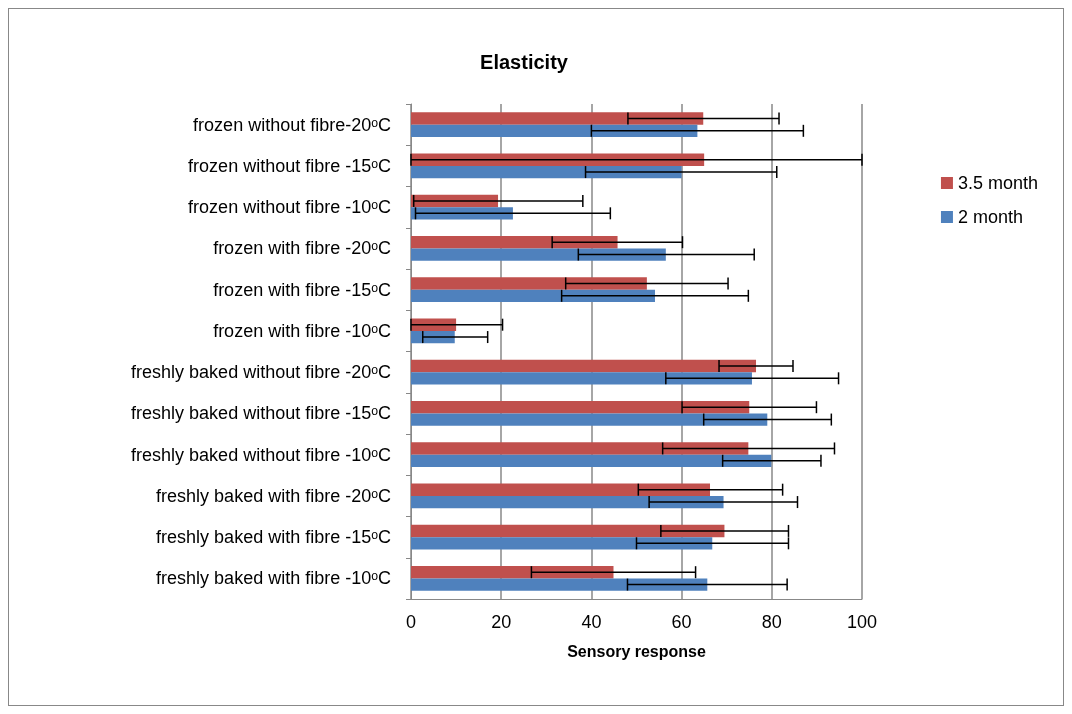 This screenshot has height=714, width=1072. What do you see at coordinates (273, 578) in the screenshot?
I see `y-tick-label: freshly baked with fibre -10ᵒC` at bounding box center [273, 578].